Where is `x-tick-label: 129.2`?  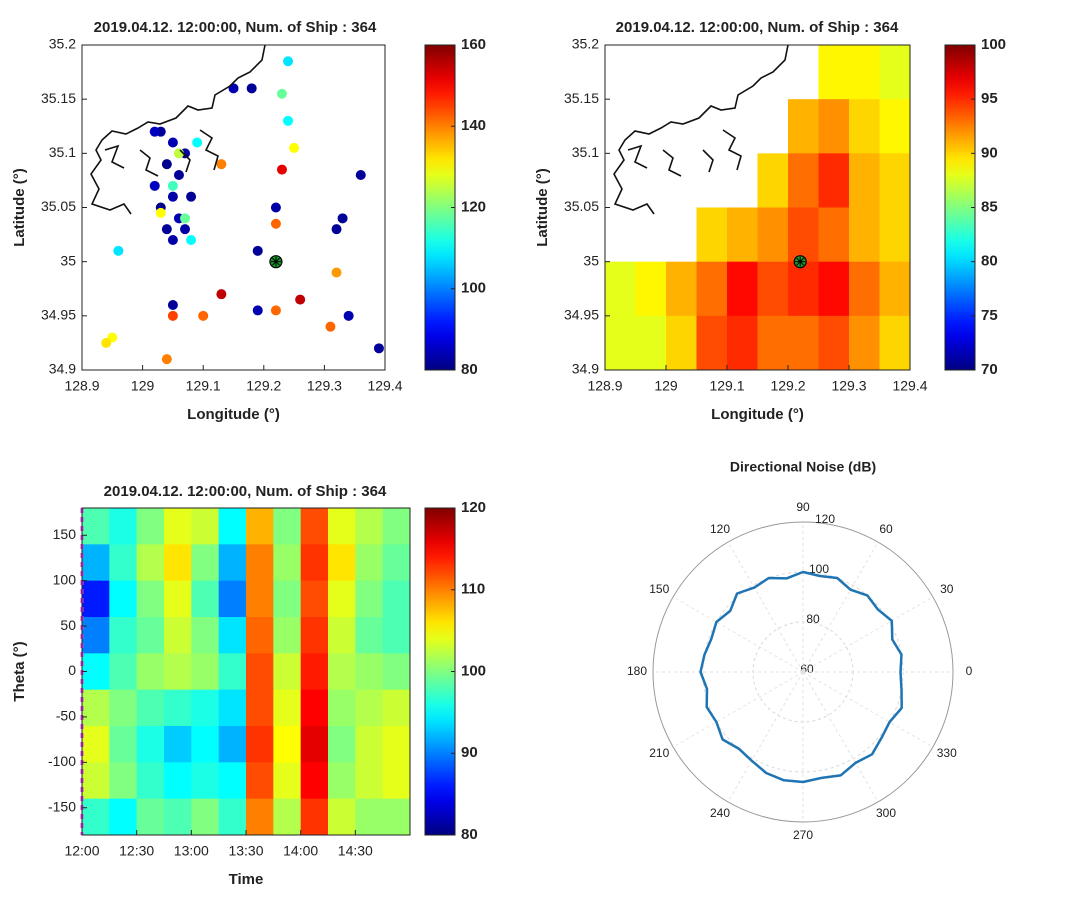 x-tick-label: 129.2 is located at coordinates (263, 386).